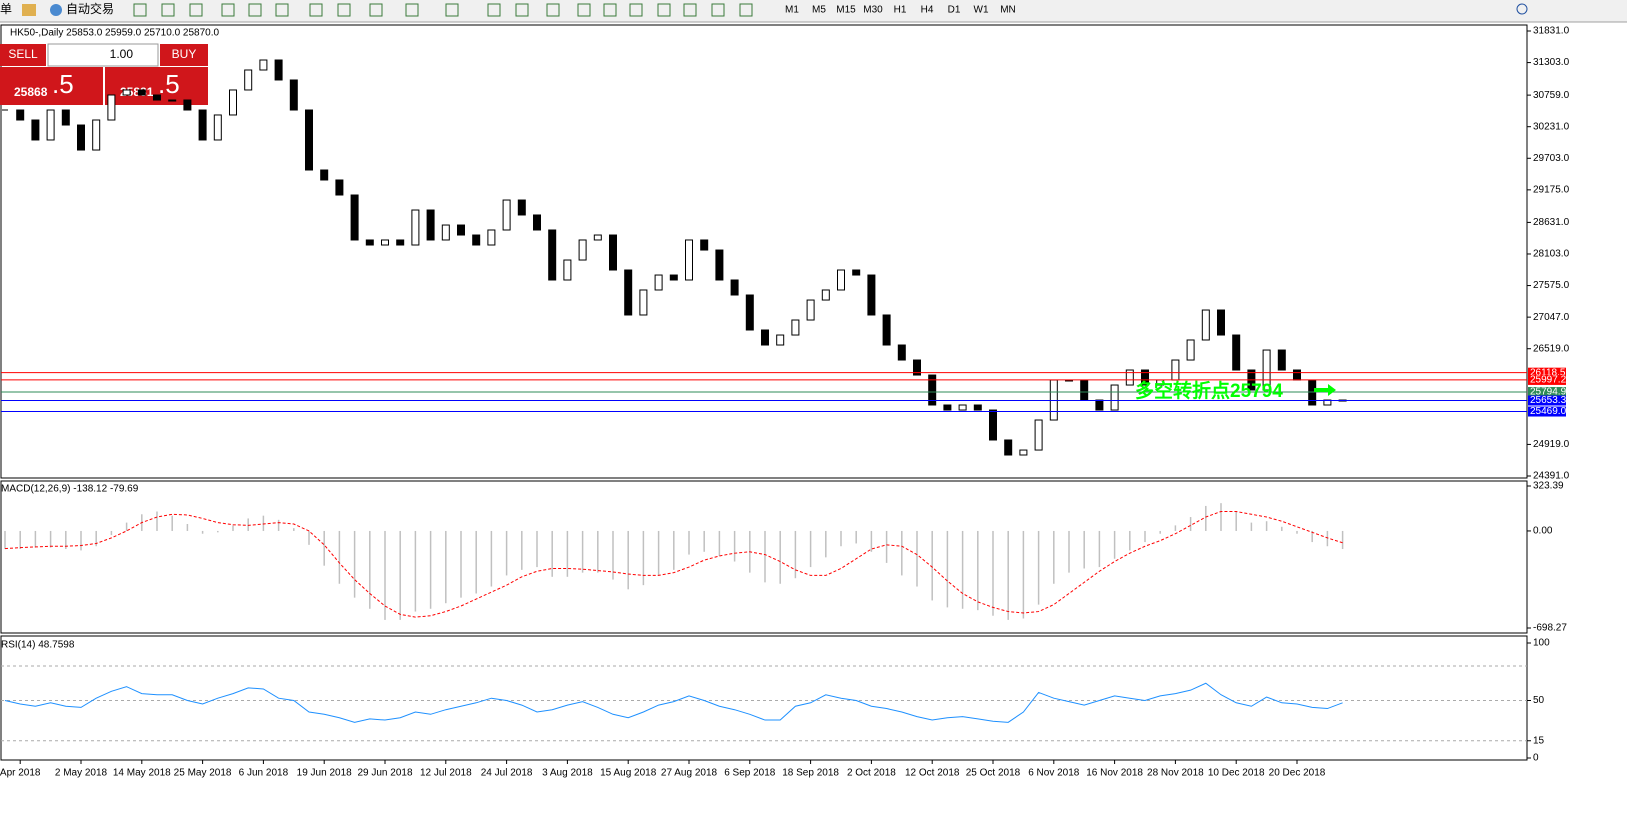 The width and height of the screenshot is (1627, 815). What do you see at coordinates (29, 10) in the screenshot?
I see `icon` at bounding box center [29, 10].